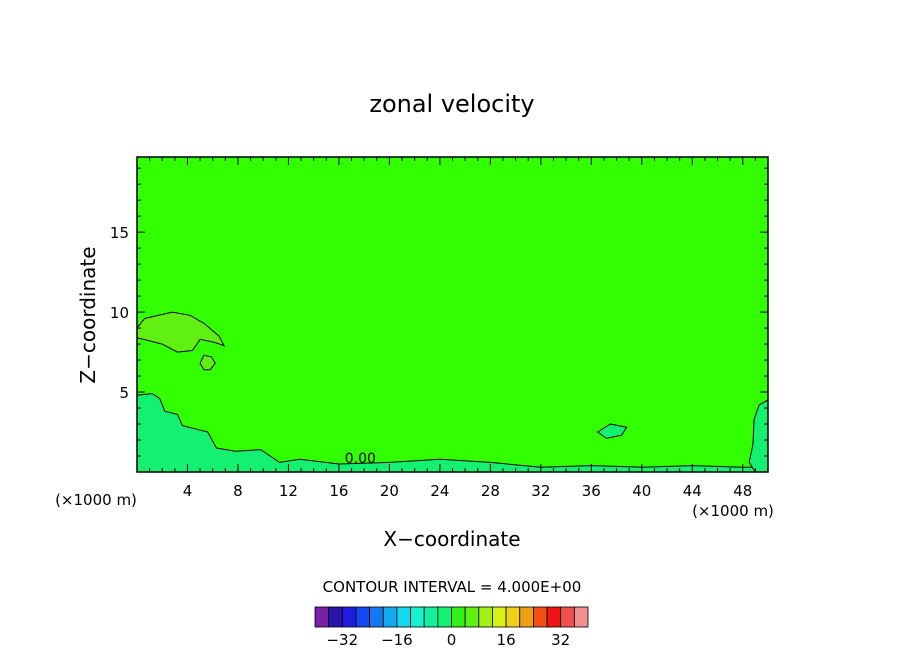  What do you see at coordinates (641, 491) in the screenshot?
I see `x-tick-label: 40` at bounding box center [641, 491].